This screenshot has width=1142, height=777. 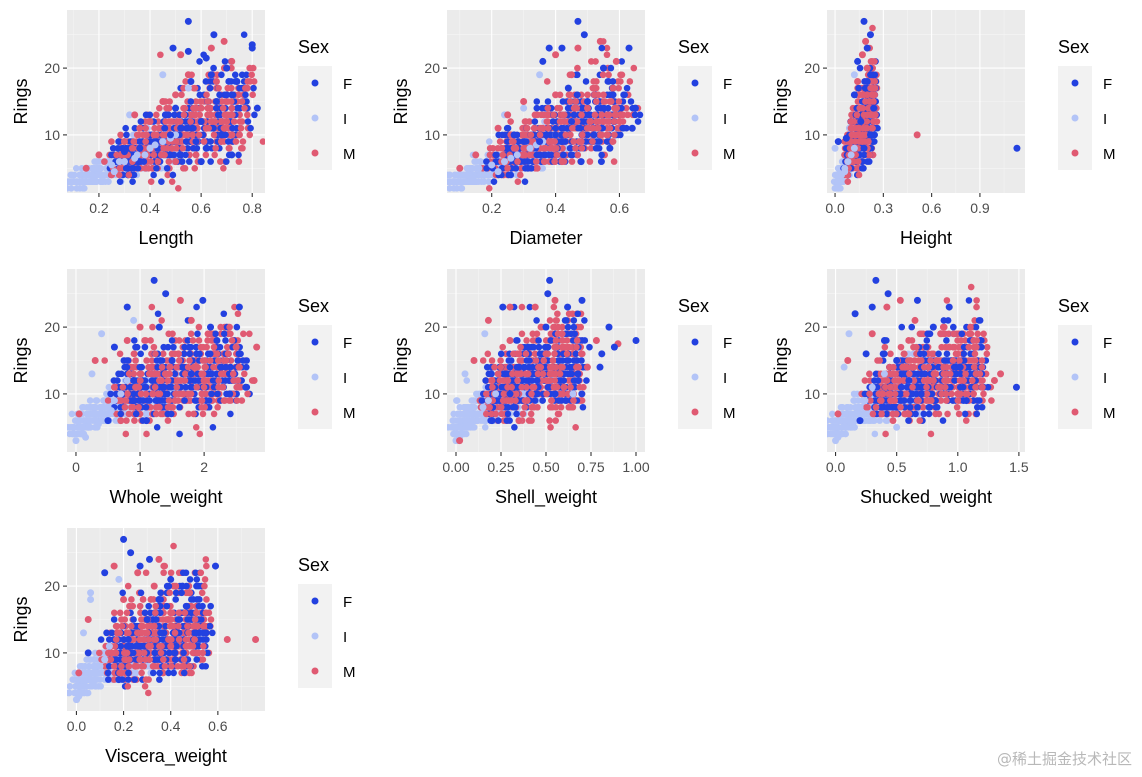 What do you see at coordinates (729, 154) in the screenshot?
I see `legend-label-M: M` at bounding box center [729, 154].